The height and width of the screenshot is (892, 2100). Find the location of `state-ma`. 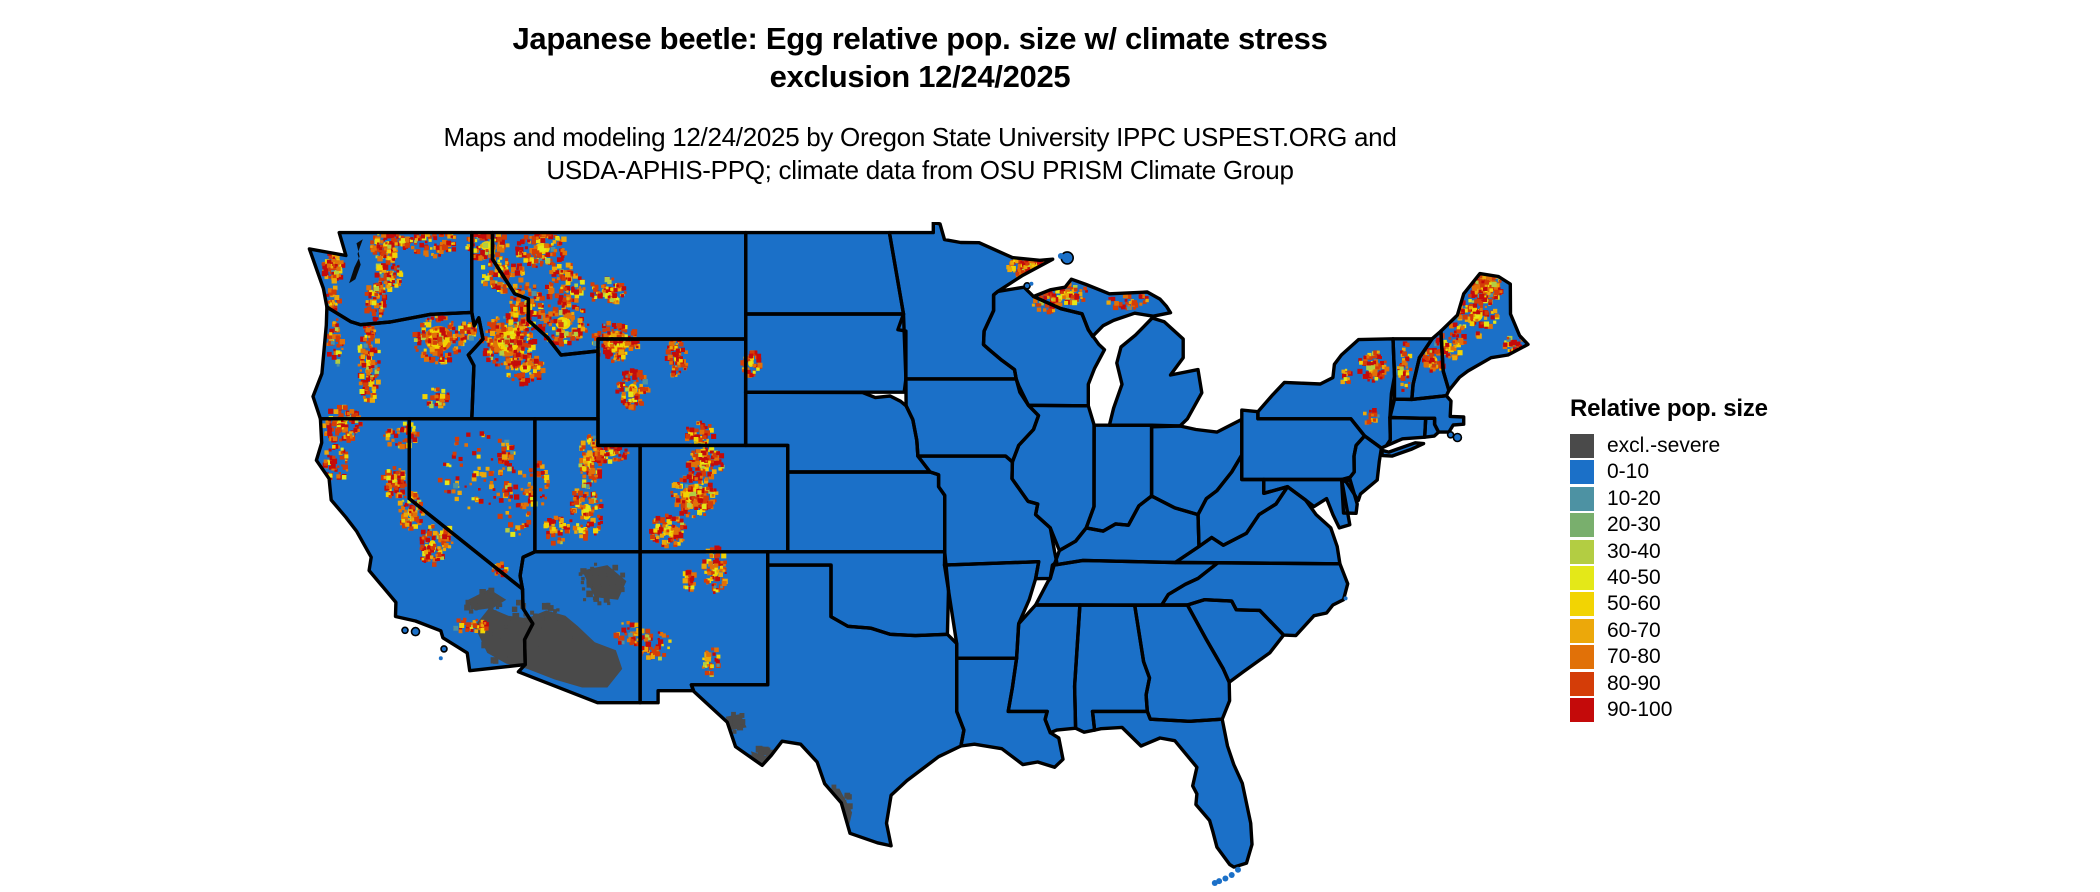

state-ma is located at coordinates (1426, 414).